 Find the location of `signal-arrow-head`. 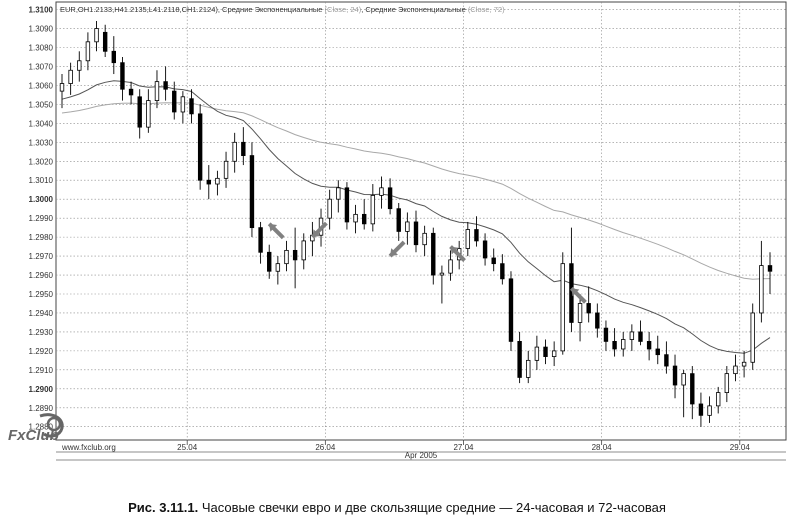

signal-arrow-head is located at coordinates (575, 292).